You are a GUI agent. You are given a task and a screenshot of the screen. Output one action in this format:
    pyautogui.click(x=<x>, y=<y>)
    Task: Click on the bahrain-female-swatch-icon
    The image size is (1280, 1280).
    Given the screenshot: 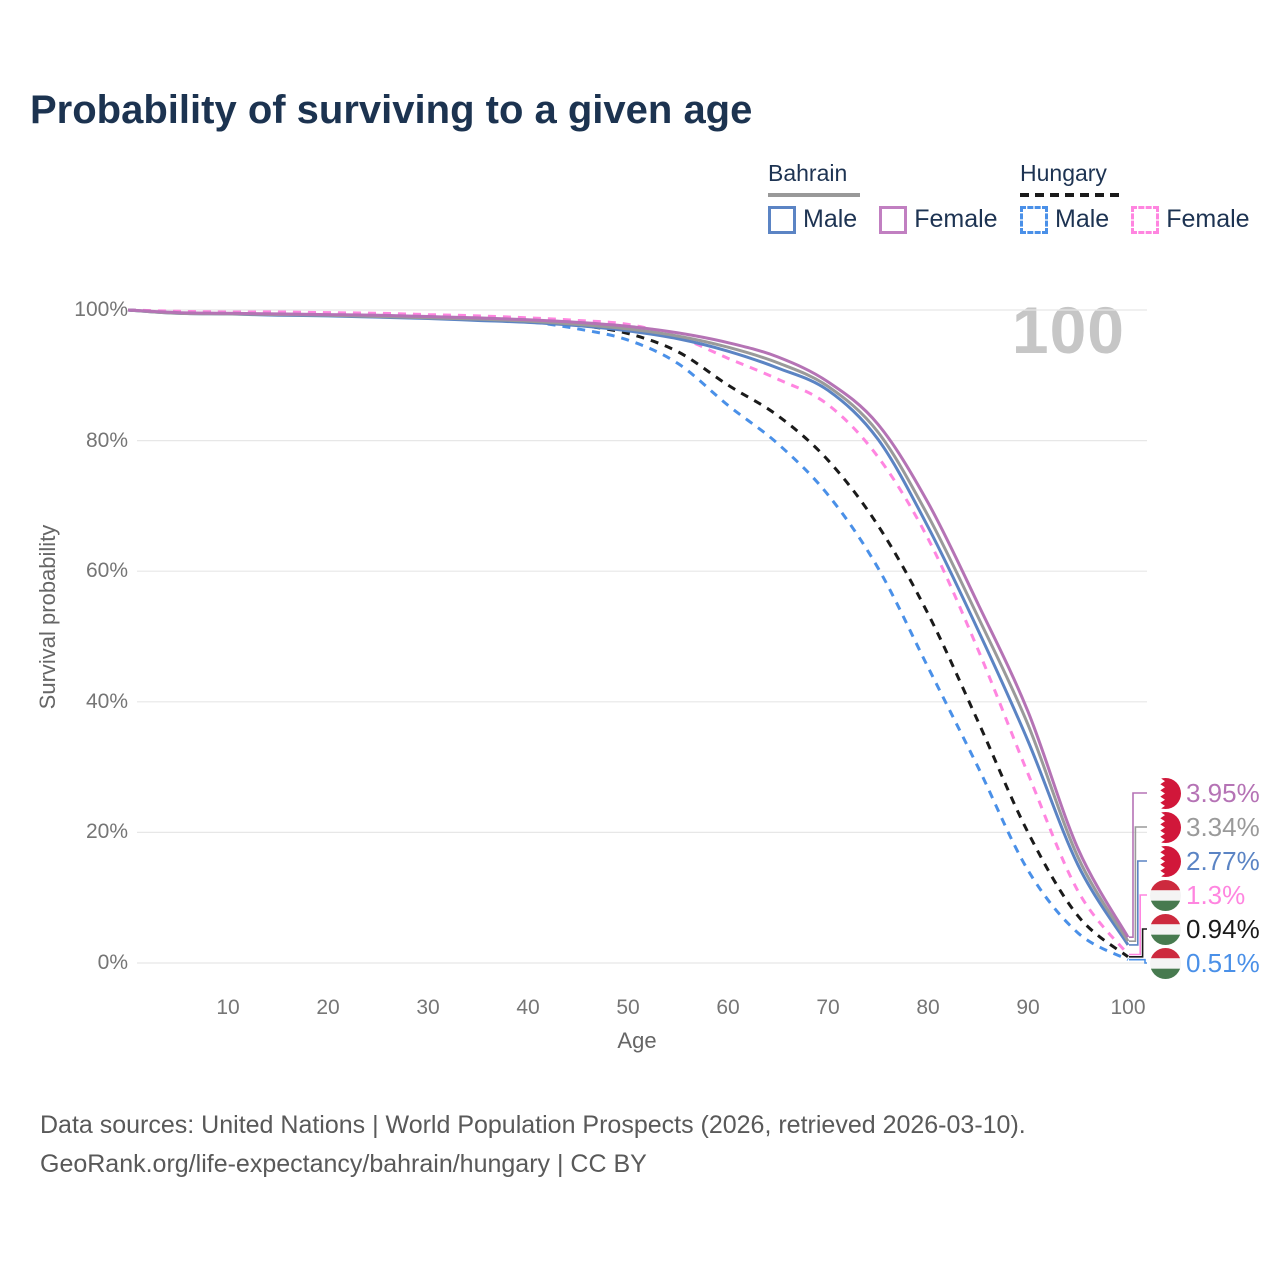 What is the action you would take?
    pyautogui.click(x=893, y=219)
    